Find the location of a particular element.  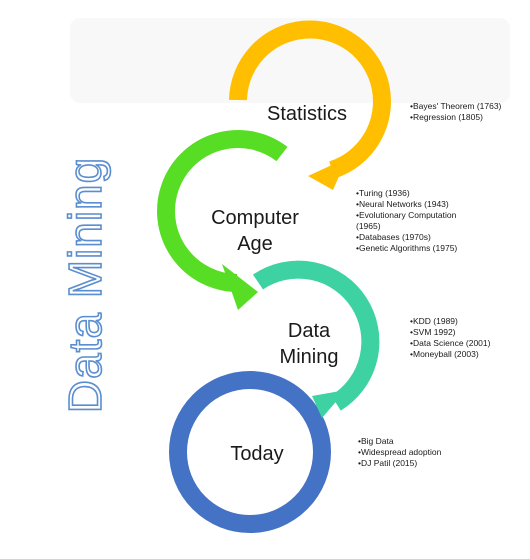

vertical-title-container: Data Mining is located at coordinates (85, 285).